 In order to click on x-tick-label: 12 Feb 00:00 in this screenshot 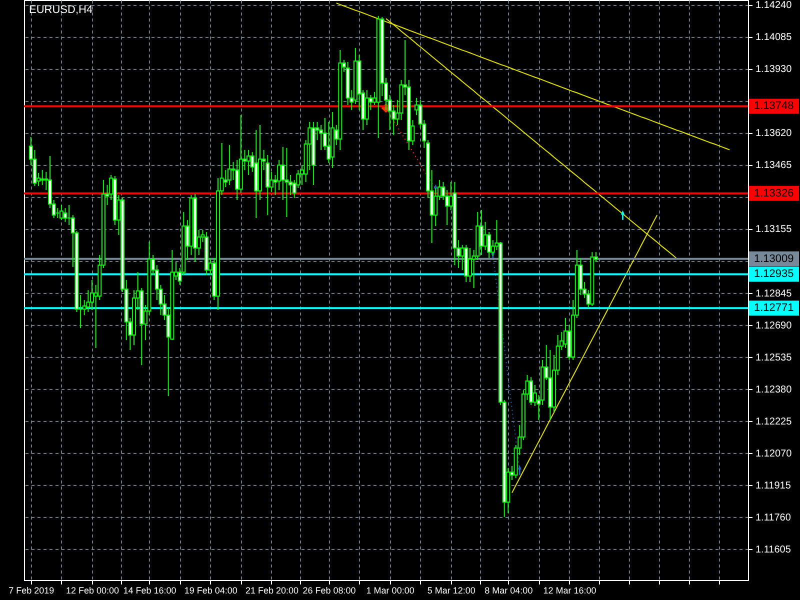, I will do `click(93, 591)`.